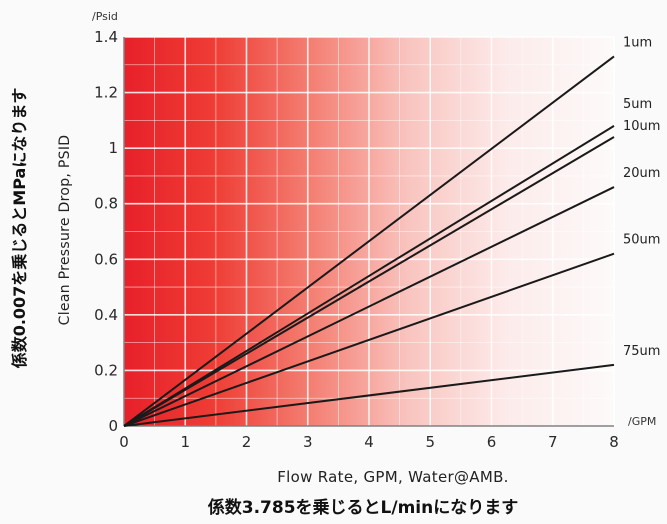 This screenshot has height=524, width=667. What do you see at coordinates (106, 315) in the screenshot?
I see `y-tick-label: 0.4` at bounding box center [106, 315].